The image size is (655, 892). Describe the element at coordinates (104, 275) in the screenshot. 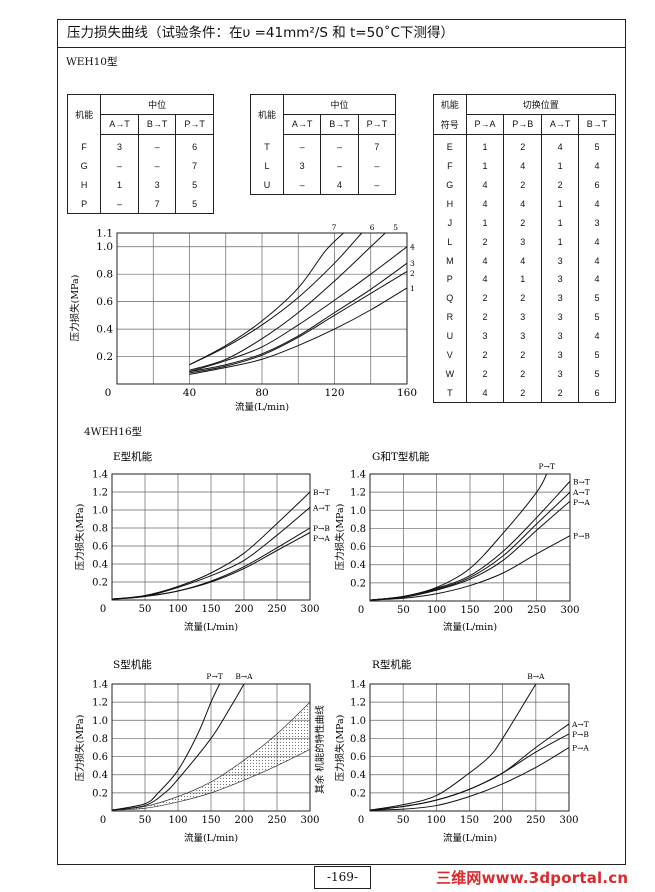

I see `y-tick-label: 0.8` at that location.